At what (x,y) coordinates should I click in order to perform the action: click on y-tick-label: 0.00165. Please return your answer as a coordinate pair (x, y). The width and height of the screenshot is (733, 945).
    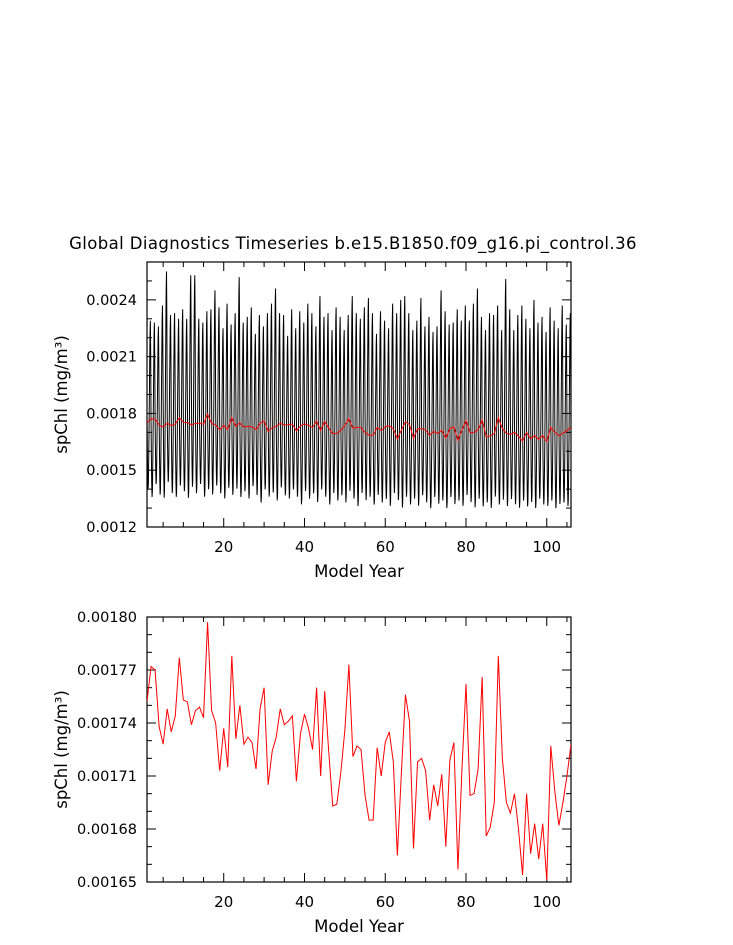
    Looking at the image, I should click on (107, 883).